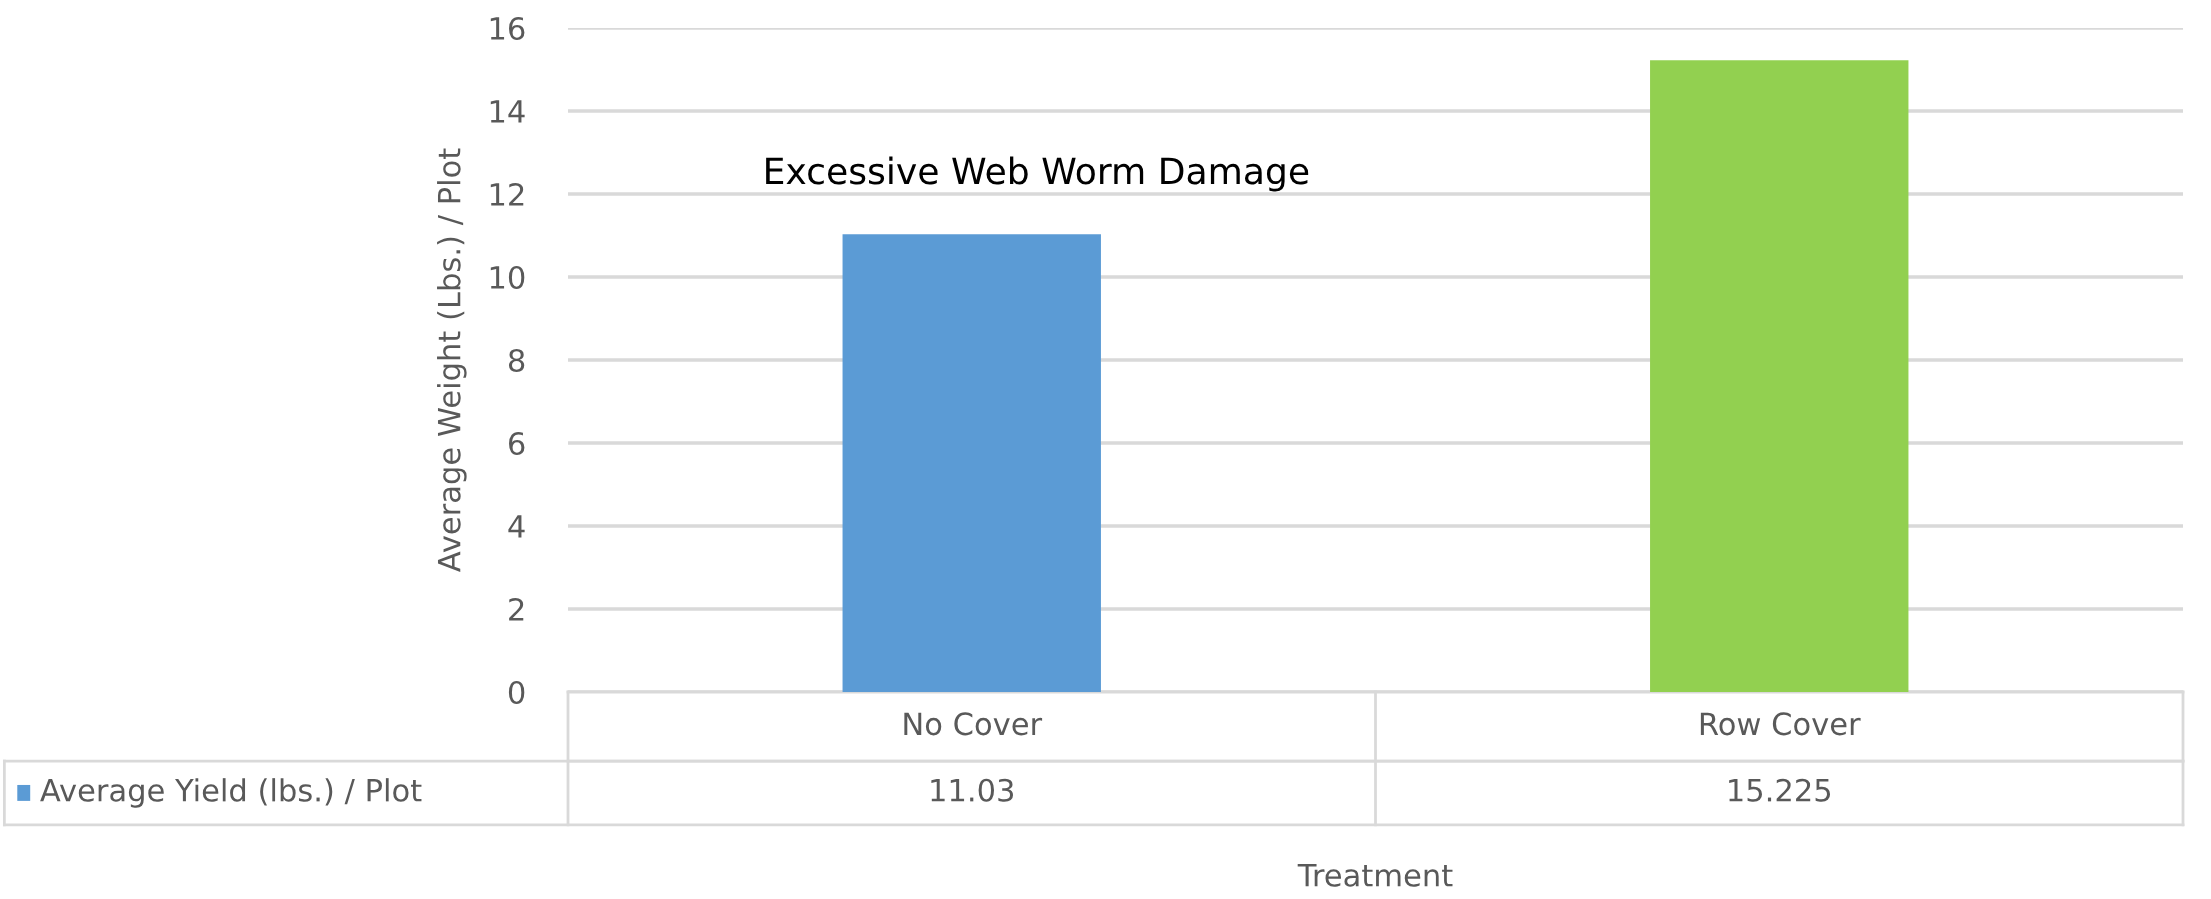  What do you see at coordinates (507, 28) in the screenshot?
I see `y-tick-label: 16` at bounding box center [507, 28].